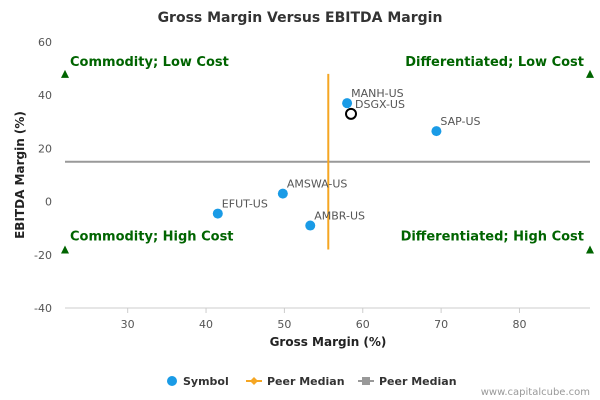  Describe the element at coordinates (45, 42) in the screenshot. I see `y-tick-label: 60` at that location.